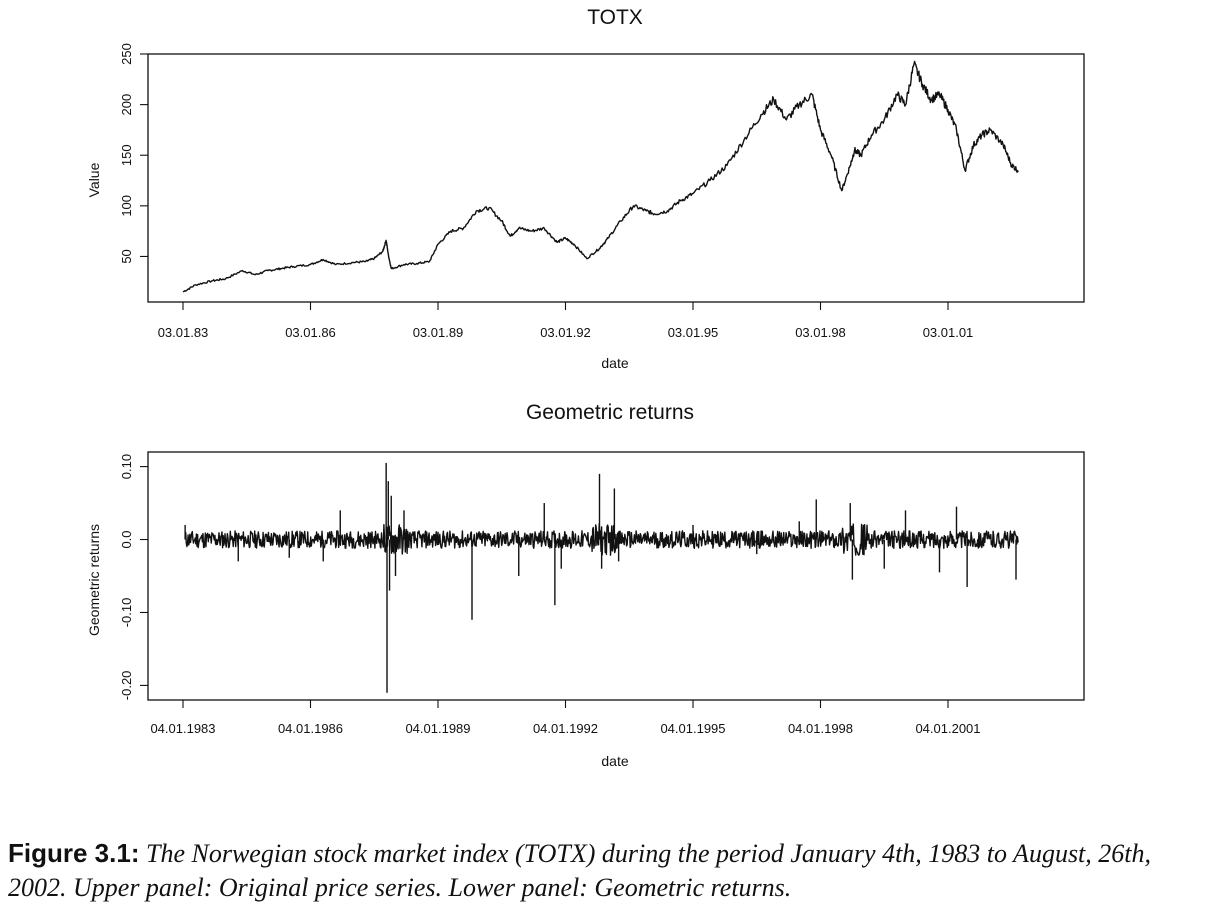 This screenshot has height=916, width=1218. What do you see at coordinates (94, 580) in the screenshot?
I see `lower-y-axis-label: Geometric returns` at bounding box center [94, 580].